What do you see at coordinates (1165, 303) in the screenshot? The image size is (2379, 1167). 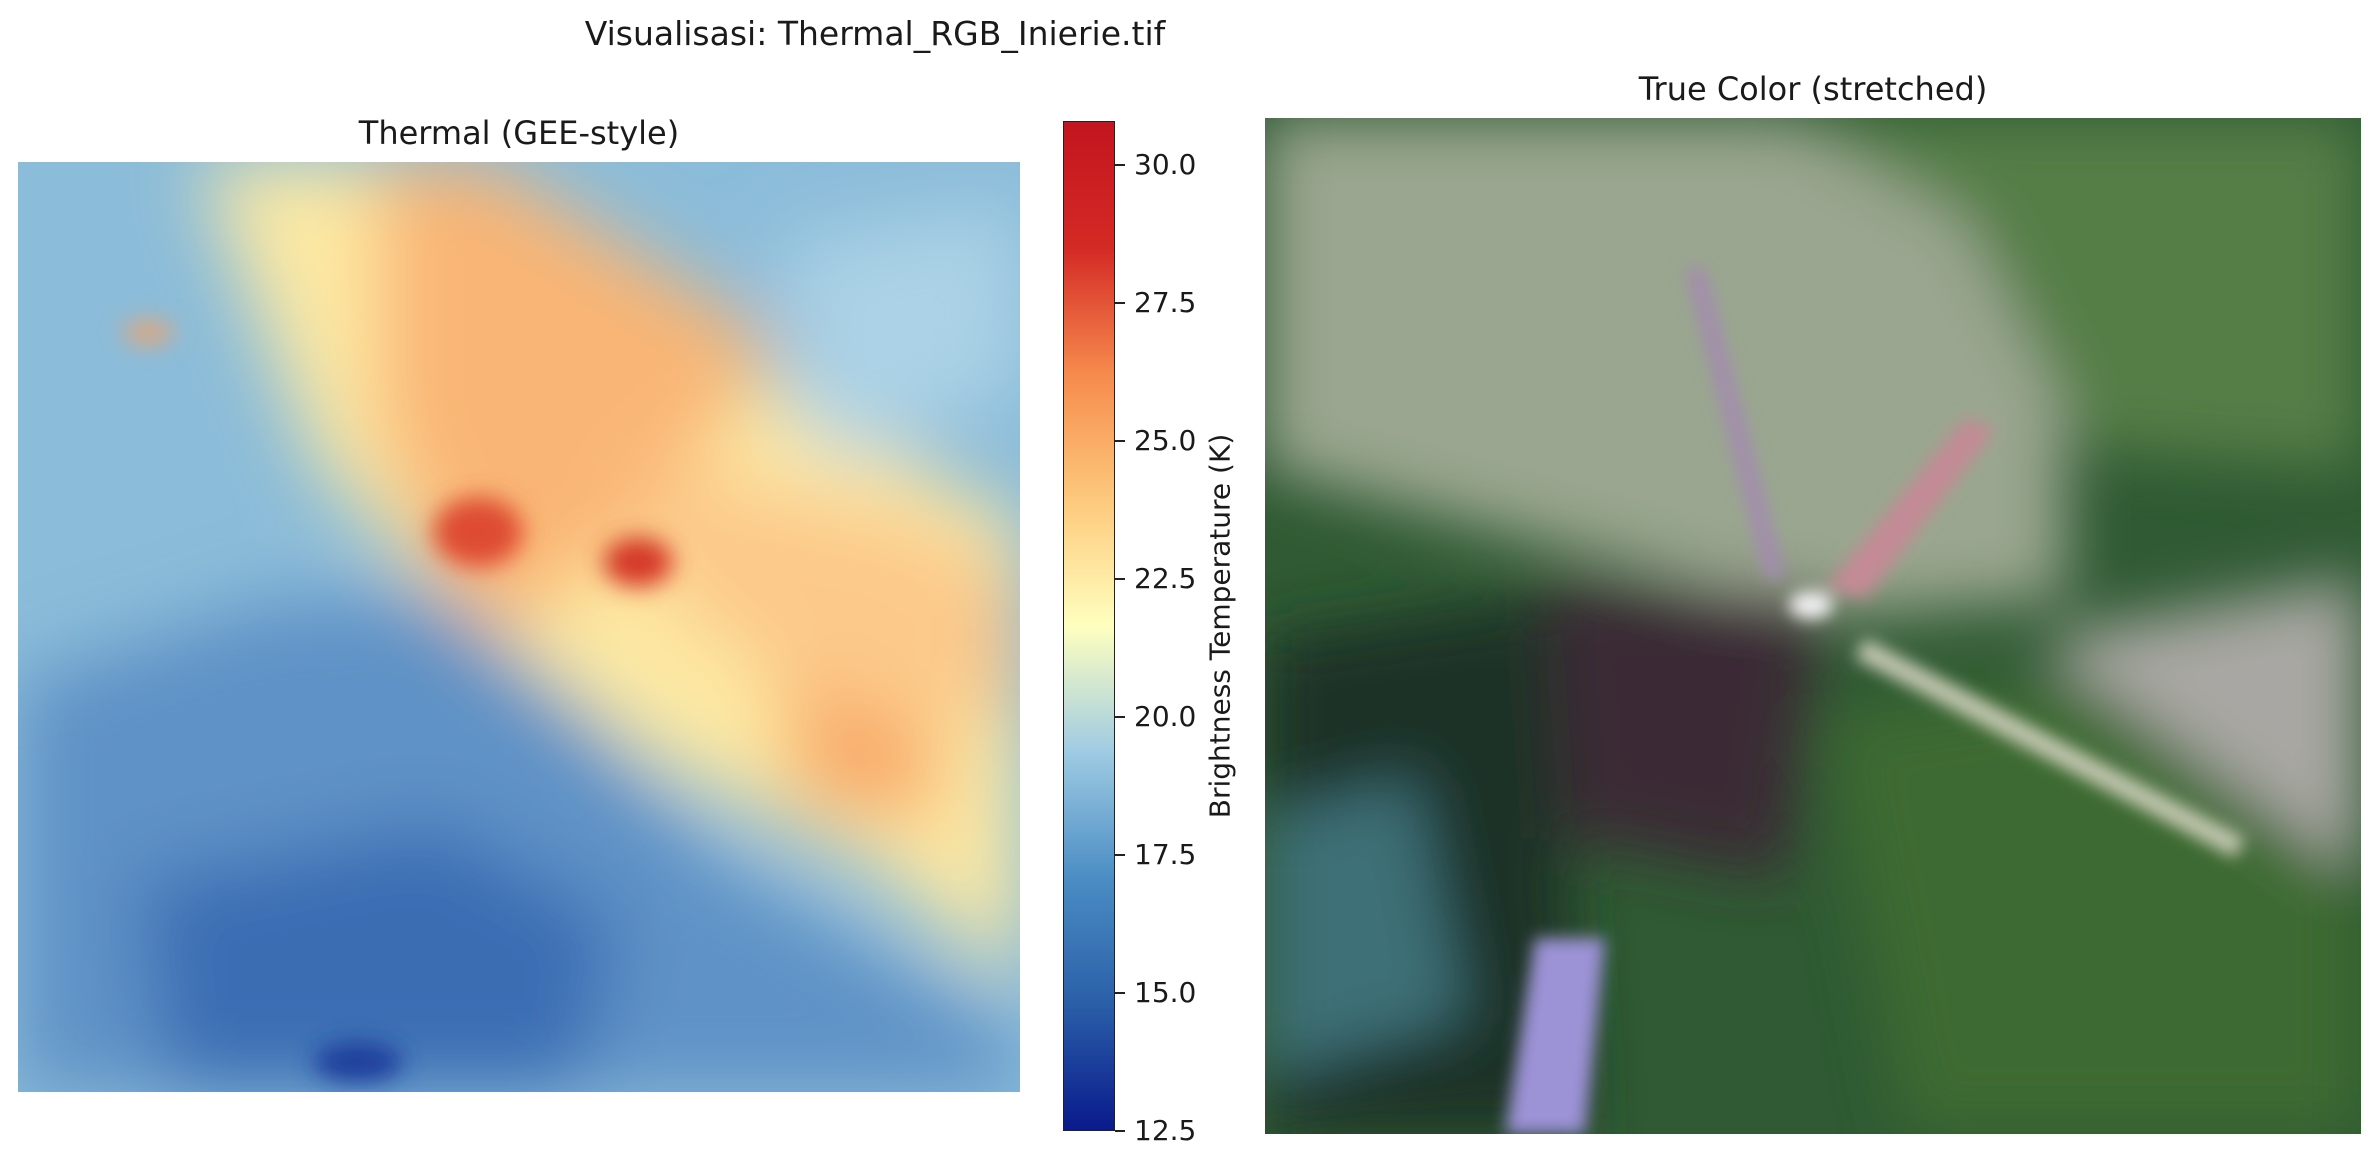 I see `colorbar-tick-label: 27.5` at bounding box center [1165, 303].